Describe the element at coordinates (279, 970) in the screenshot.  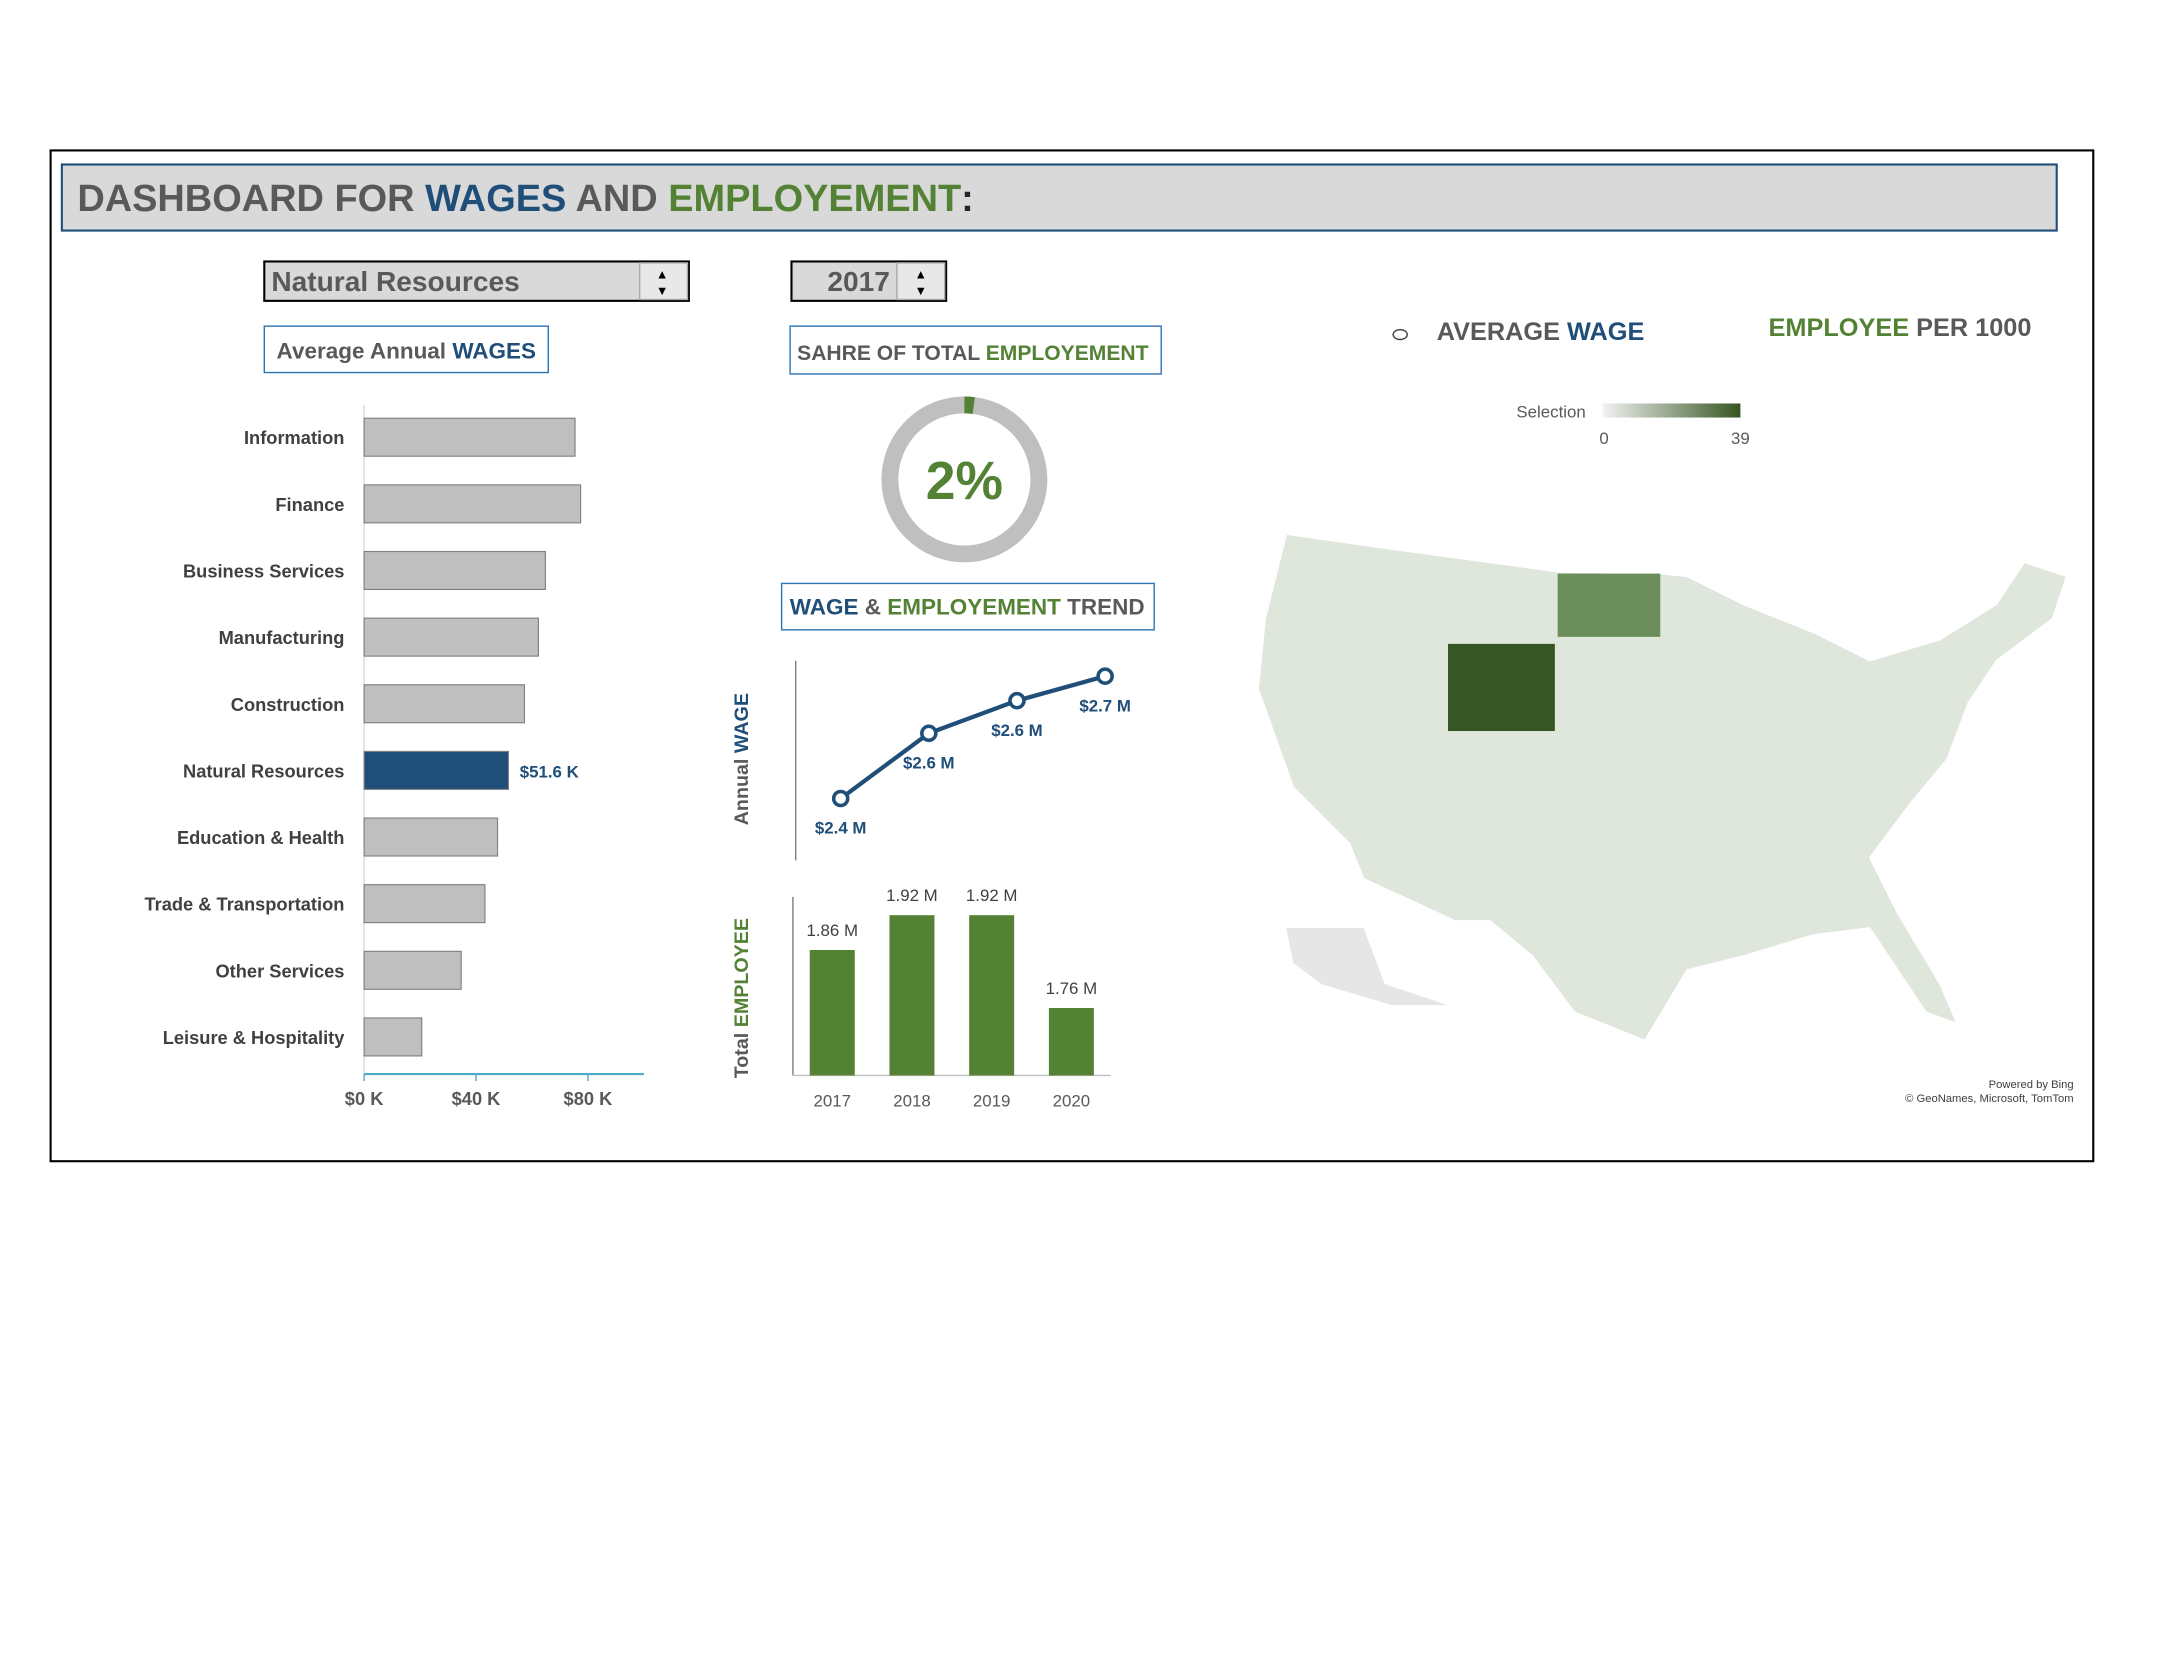
I see `category-label: Other Services` at that location.